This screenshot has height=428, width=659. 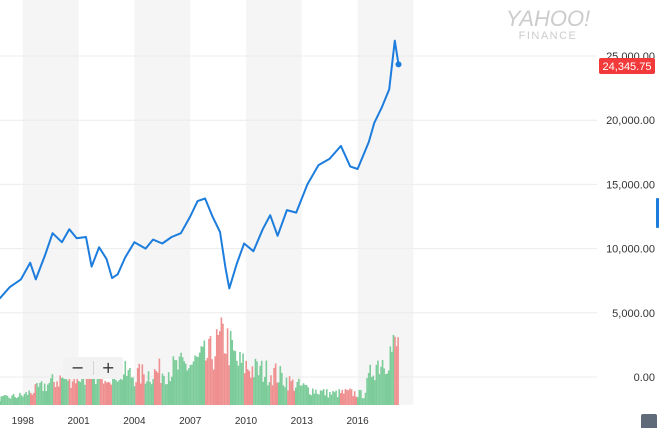 I want to click on year-band, so click(x=162, y=202).